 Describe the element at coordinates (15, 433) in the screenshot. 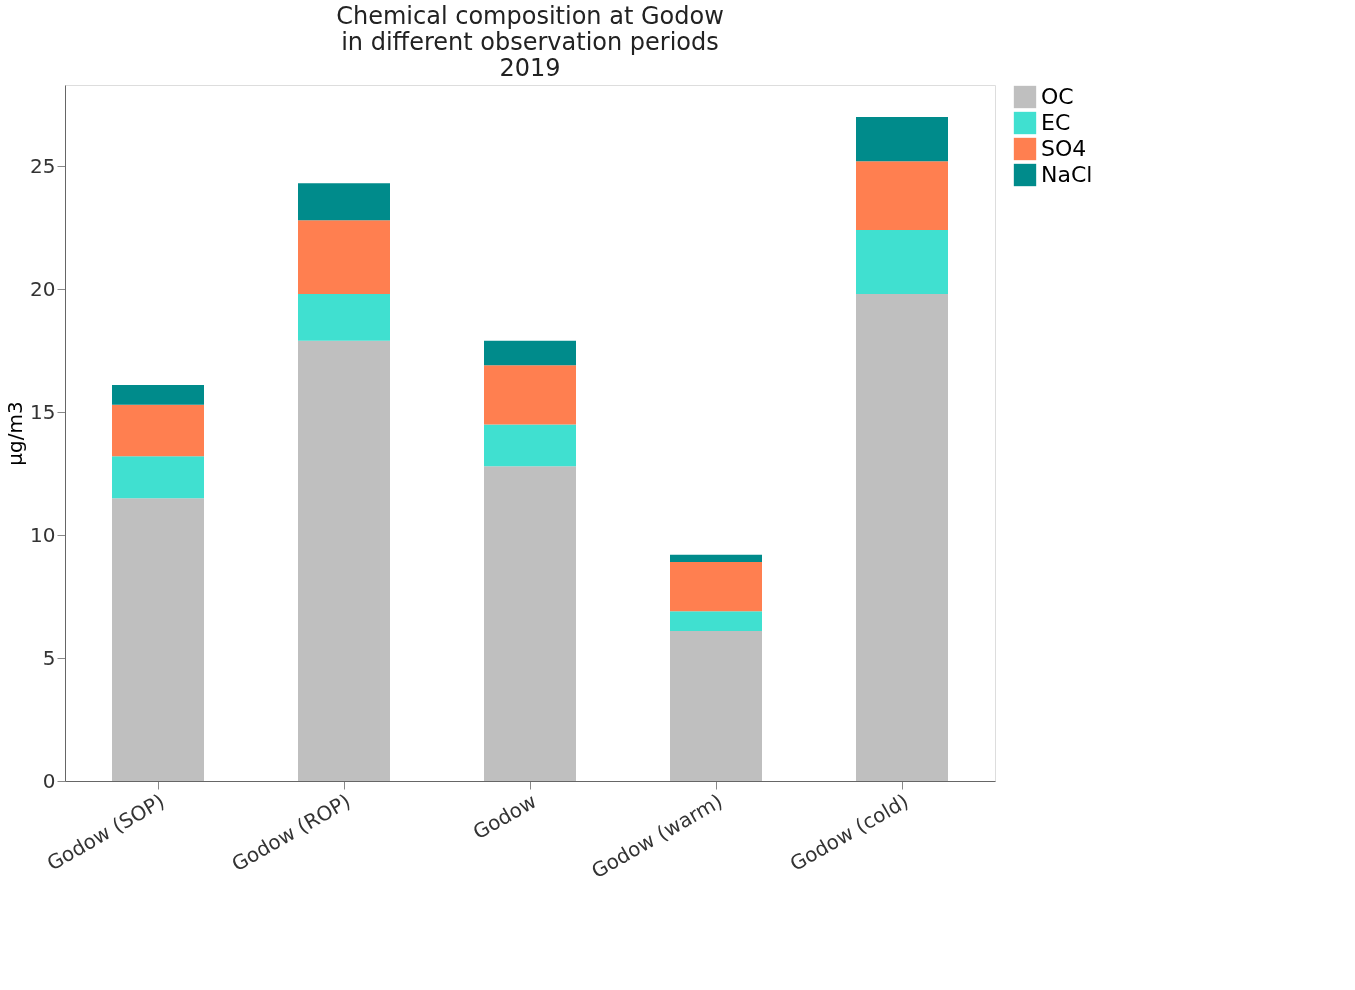

I see `y-axis-title: µg/m3` at that location.